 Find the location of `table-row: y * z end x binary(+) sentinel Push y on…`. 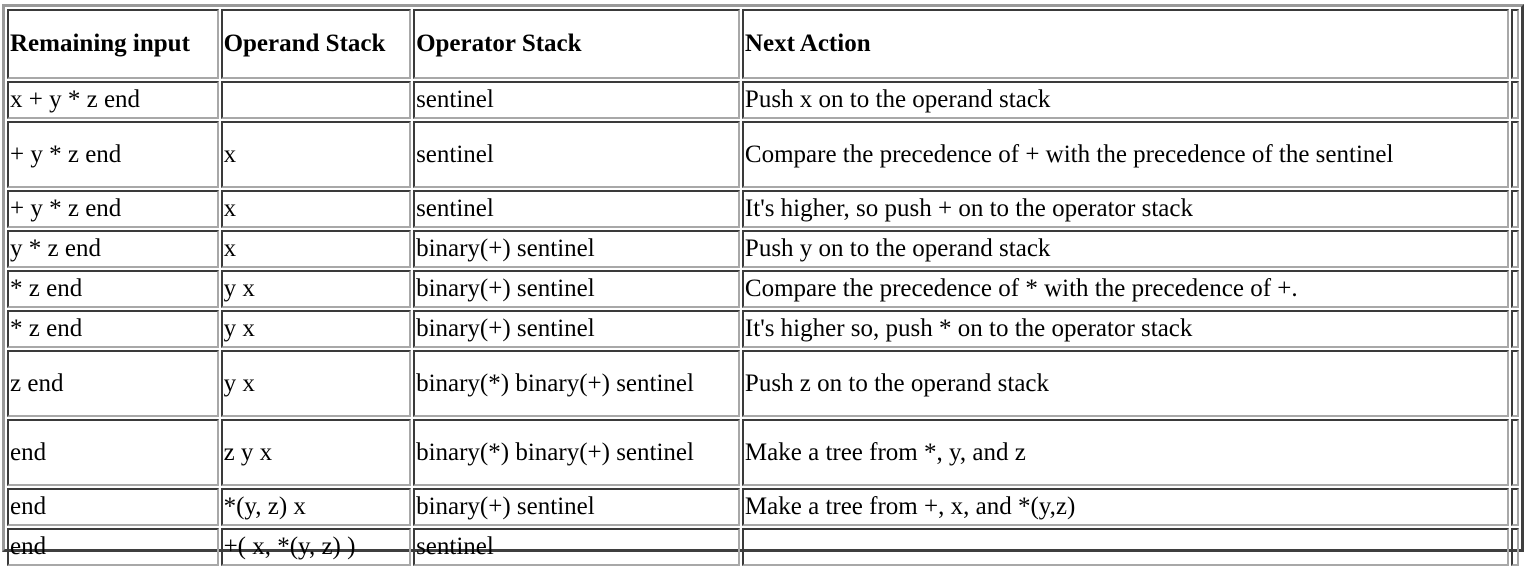

table-row: y * z end x binary(+) sentinel Push y on… is located at coordinates (763, 249).